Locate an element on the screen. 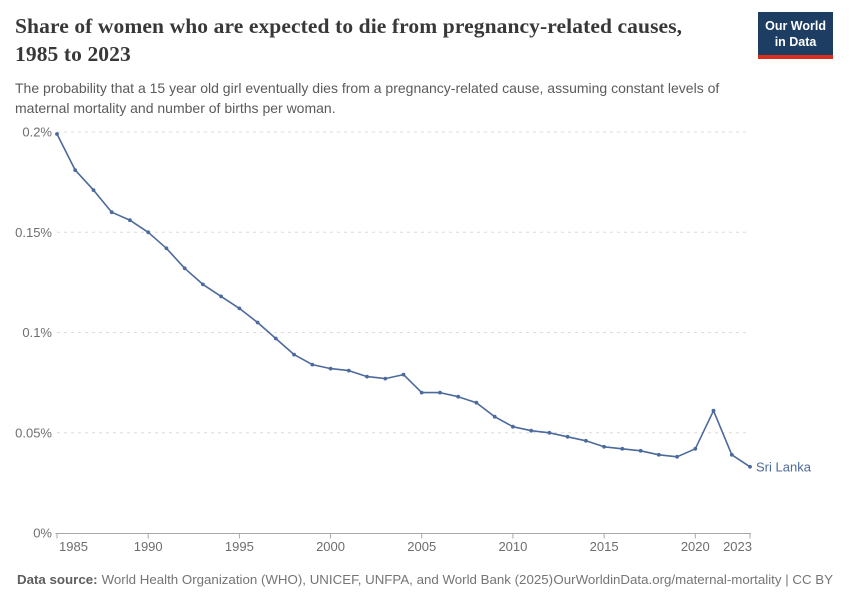 The width and height of the screenshot is (850, 600). owid-logo: Our World in Data is located at coordinates (795, 35).